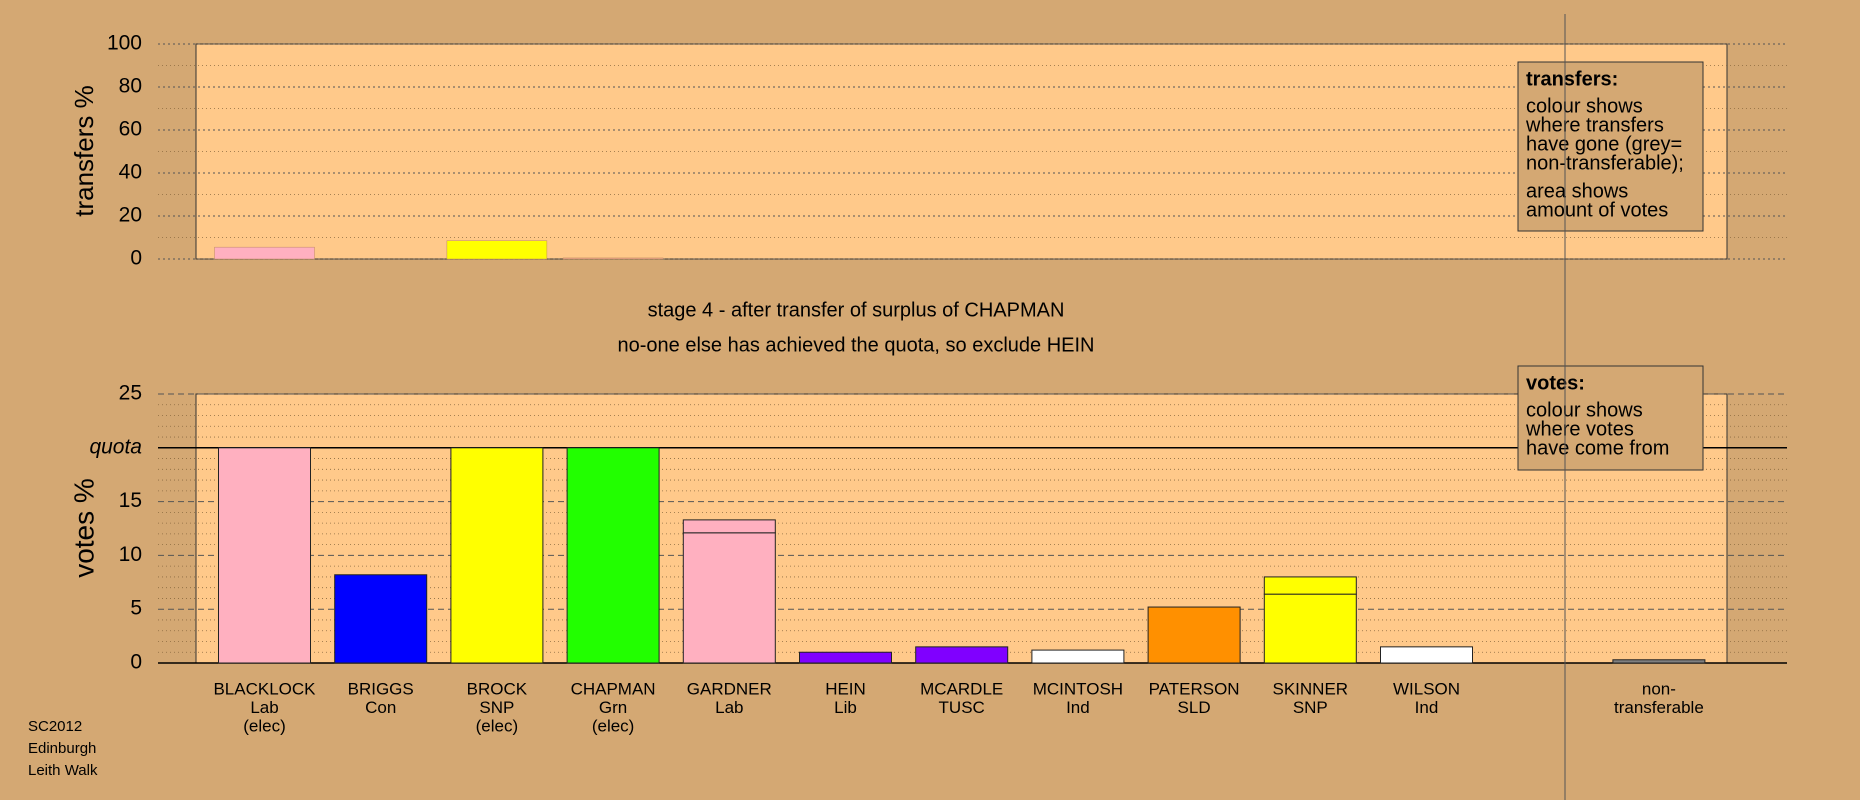 This screenshot has height=800, width=1860. I want to click on note-line: non-transferable);, so click(1605, 163).